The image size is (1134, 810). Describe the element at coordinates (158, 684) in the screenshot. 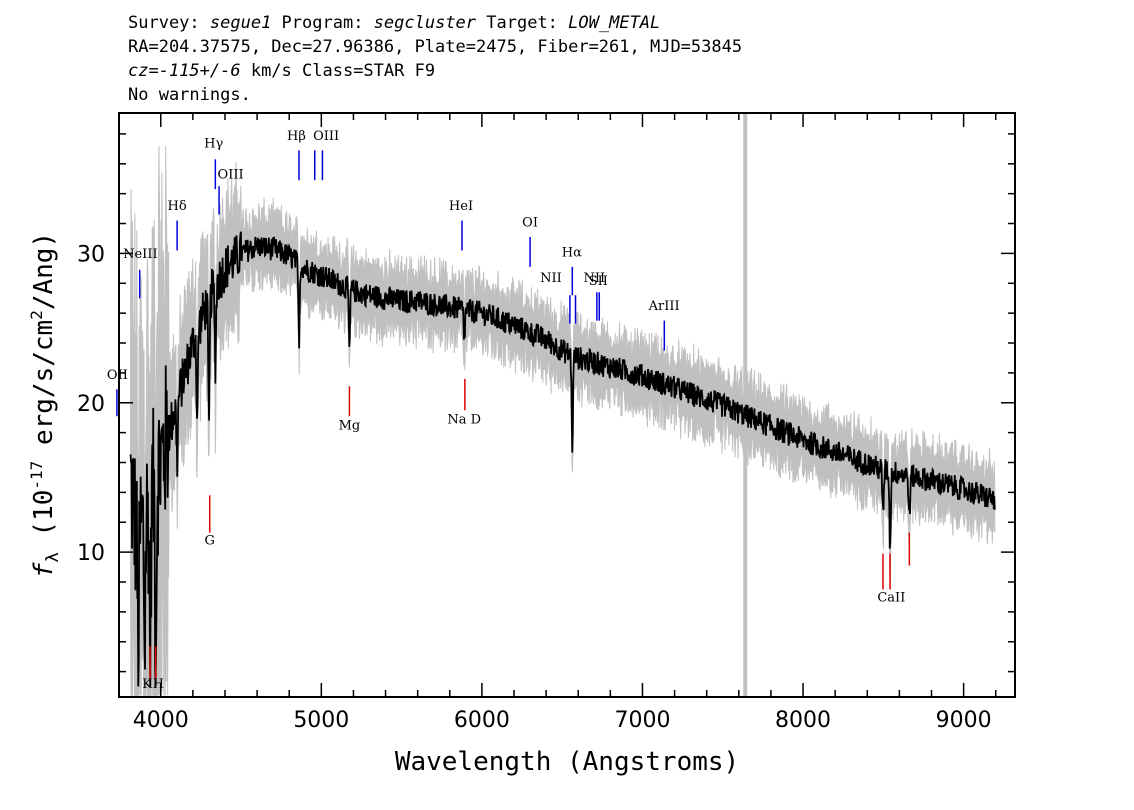

I see `absorption-label-1: H` at that location.